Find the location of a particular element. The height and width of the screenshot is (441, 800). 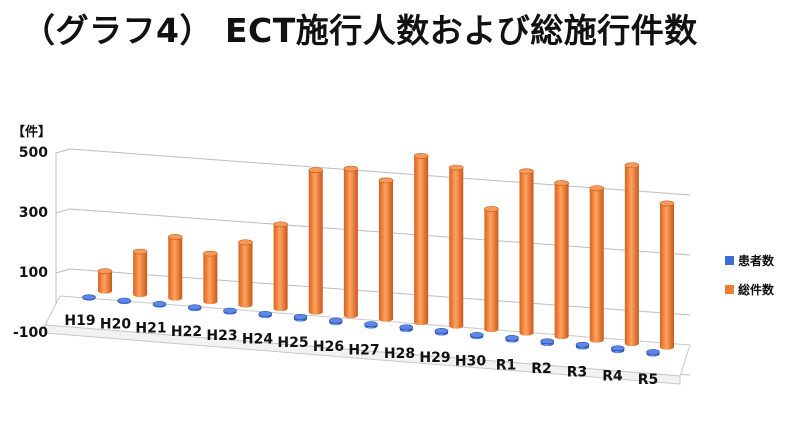

x-category-label: R1 is located at coordinates (506, 365).